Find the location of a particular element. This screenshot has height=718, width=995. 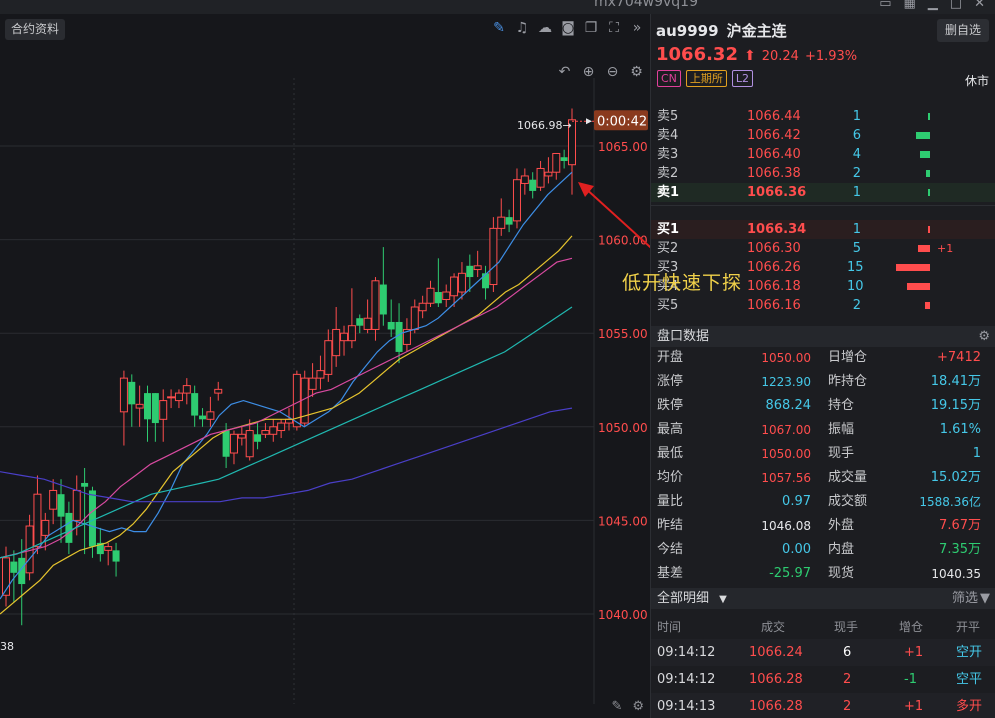

ask-row: 卖5 1066.44 1 is located at coordinates (823, 116).